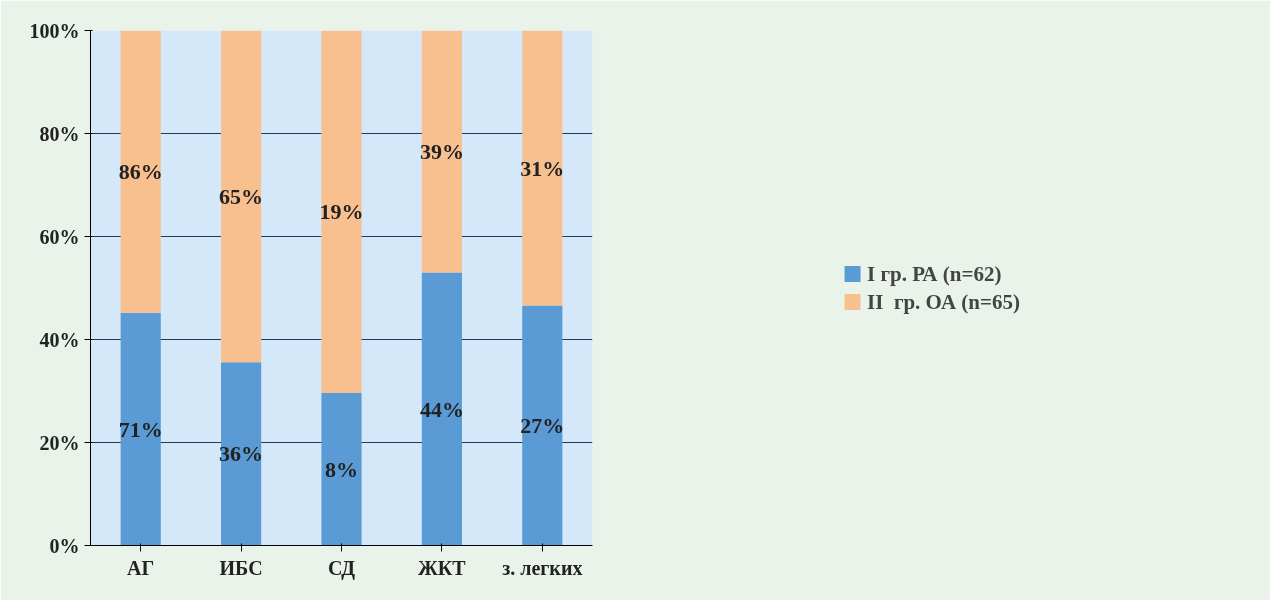  Describe the element at coordinates (59, 133) in the screenshot. I see `y-tick-label: 80%` at that location.